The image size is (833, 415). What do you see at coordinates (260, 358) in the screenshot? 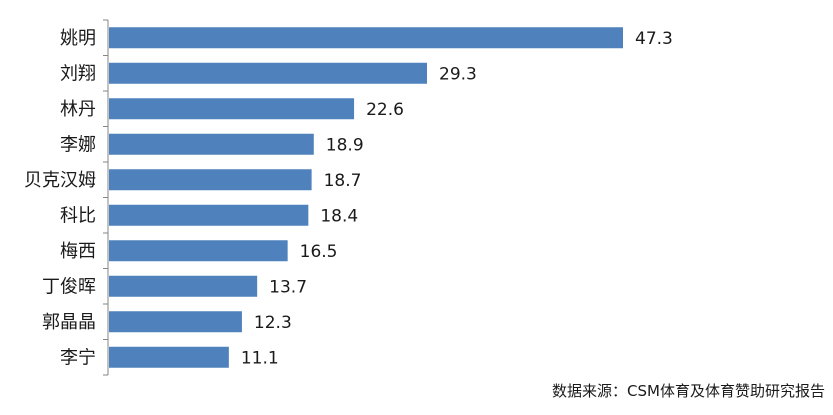
I see `value-label: 11.1` at bounding box center [260, 358].